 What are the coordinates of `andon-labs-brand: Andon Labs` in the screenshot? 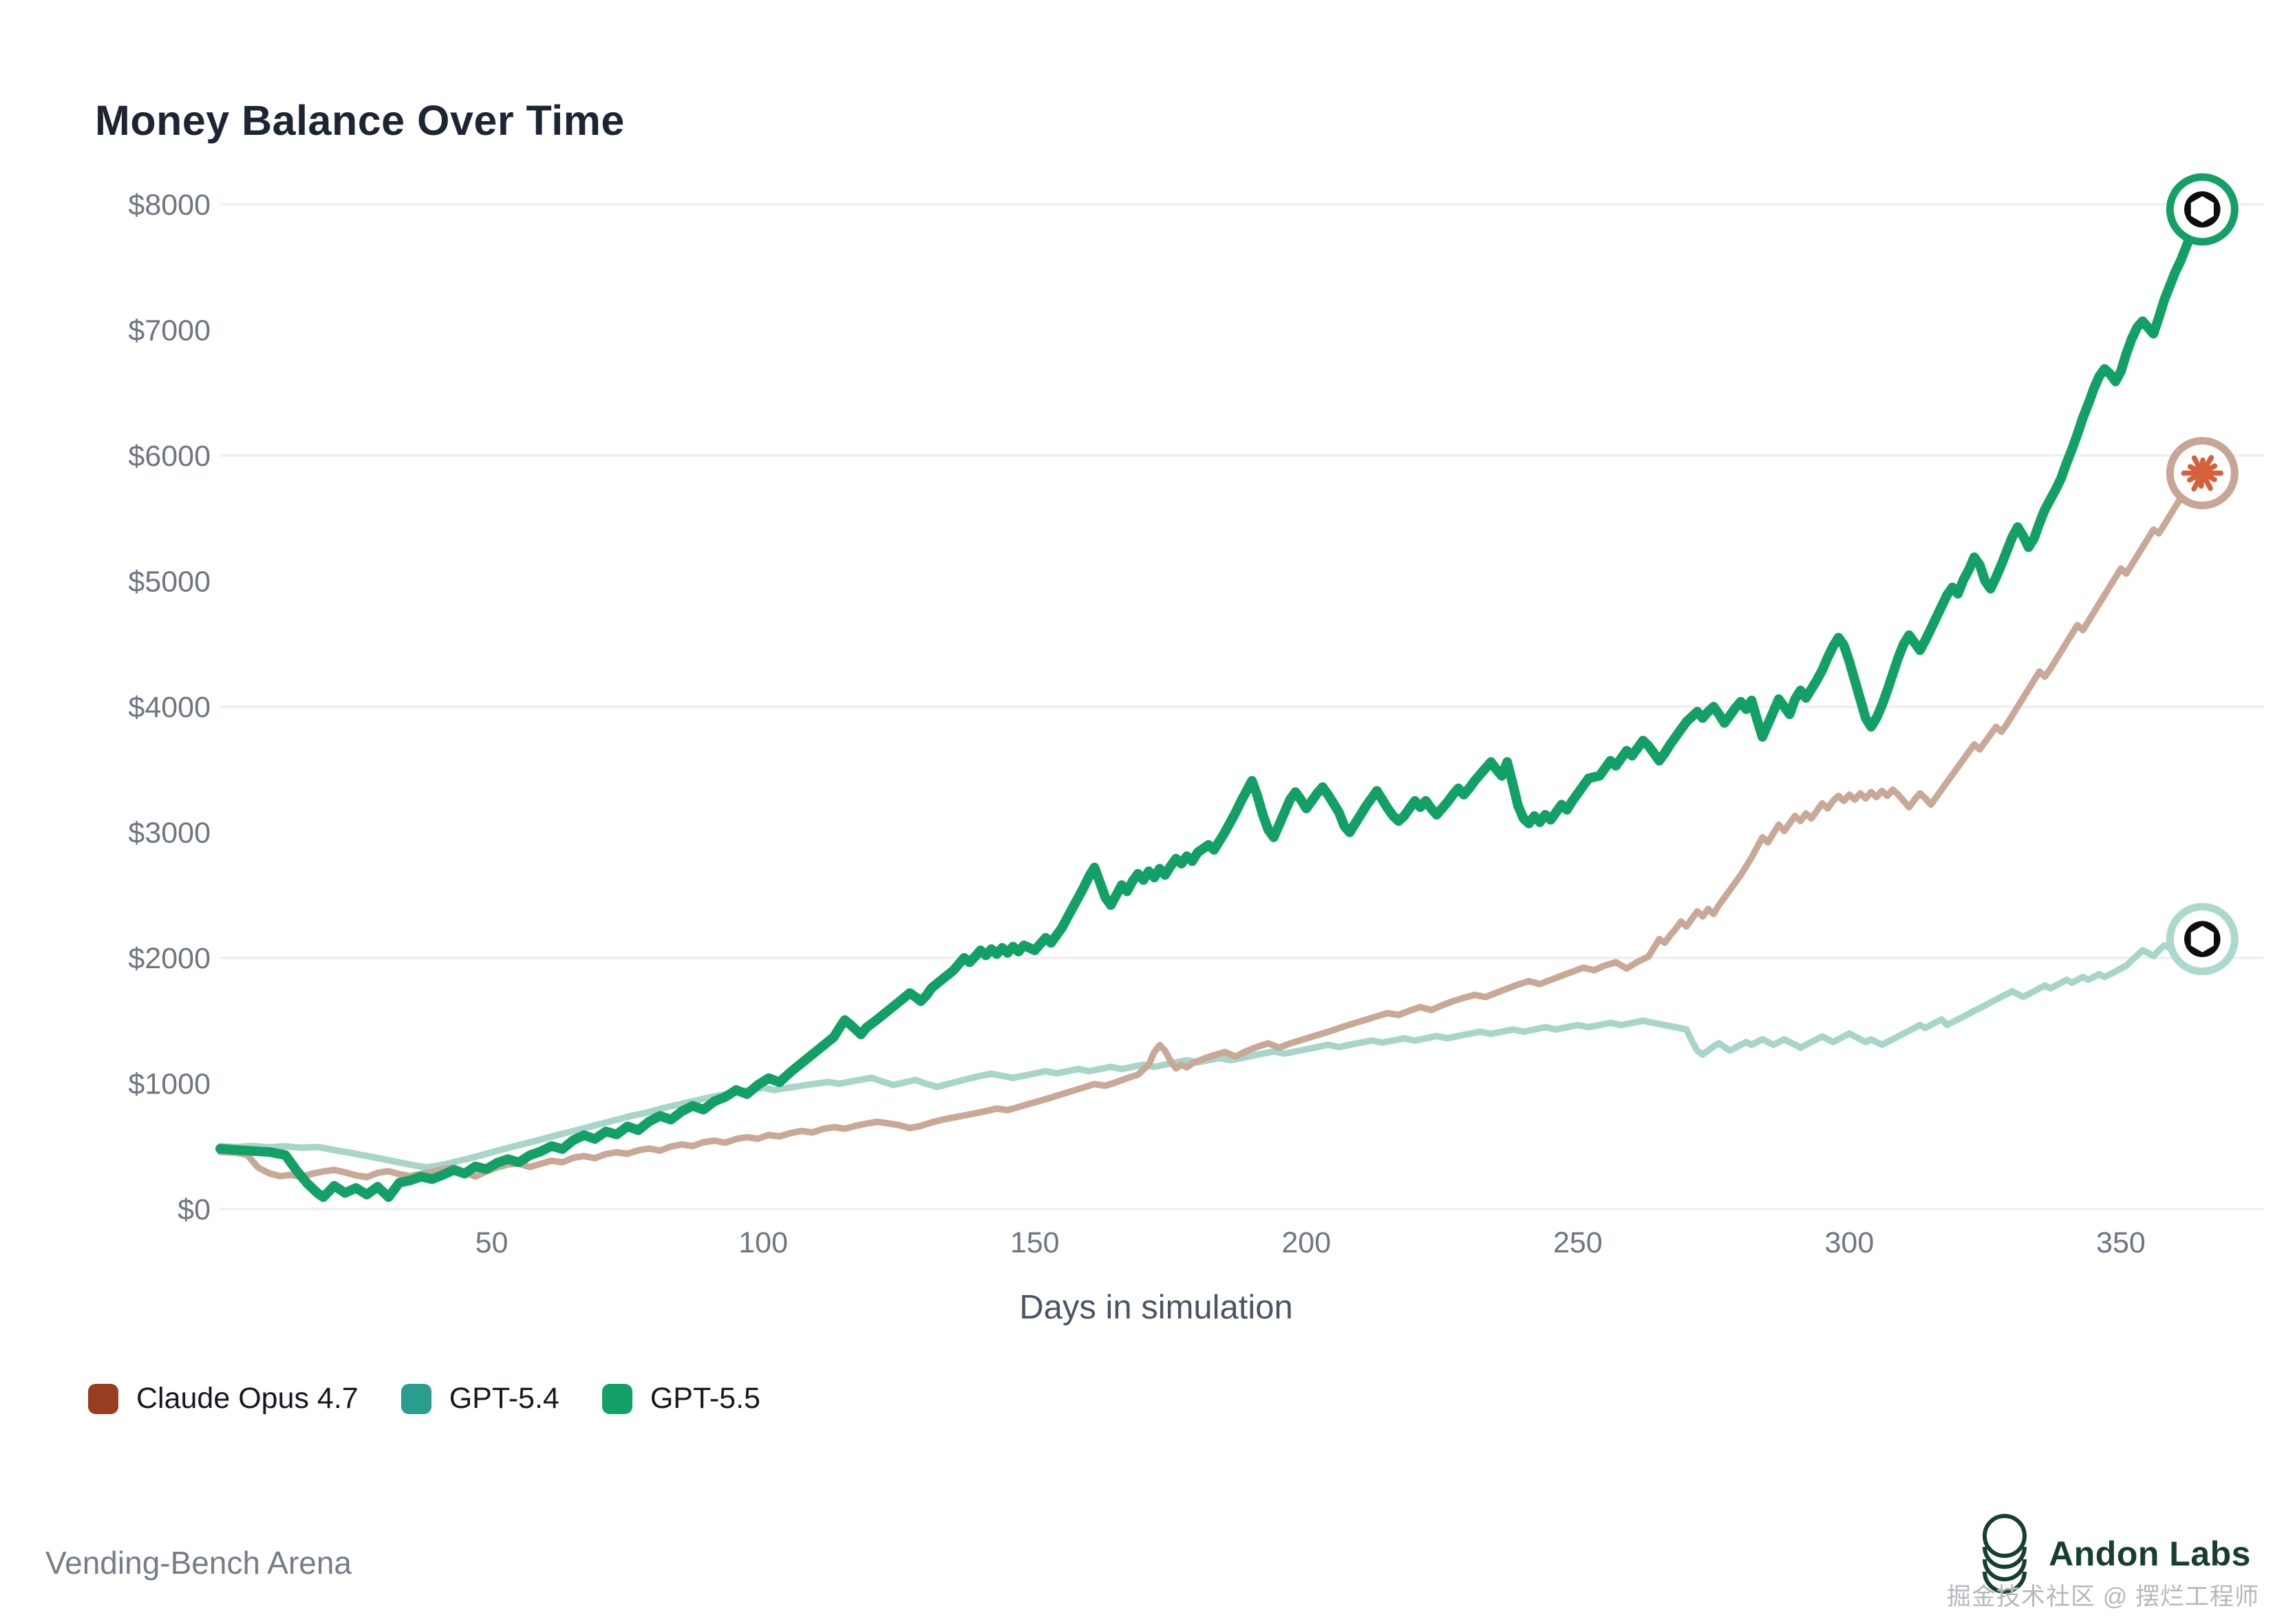 It's located at (2111, 1553).